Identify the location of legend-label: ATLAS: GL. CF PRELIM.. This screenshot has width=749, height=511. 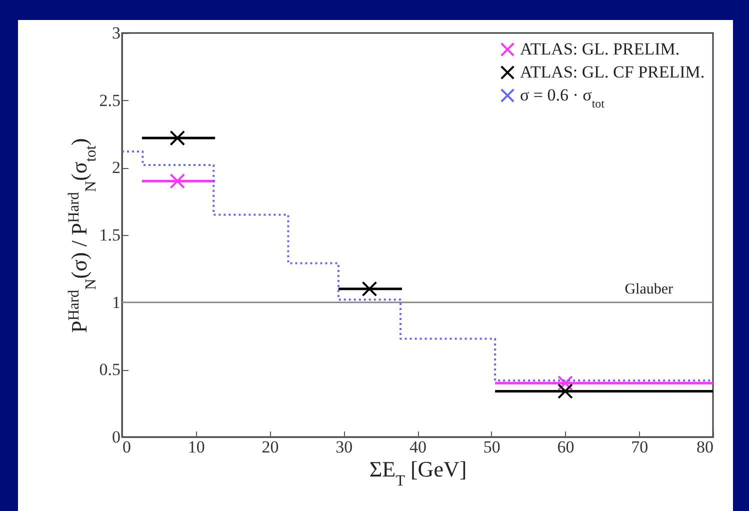
(612, 72).